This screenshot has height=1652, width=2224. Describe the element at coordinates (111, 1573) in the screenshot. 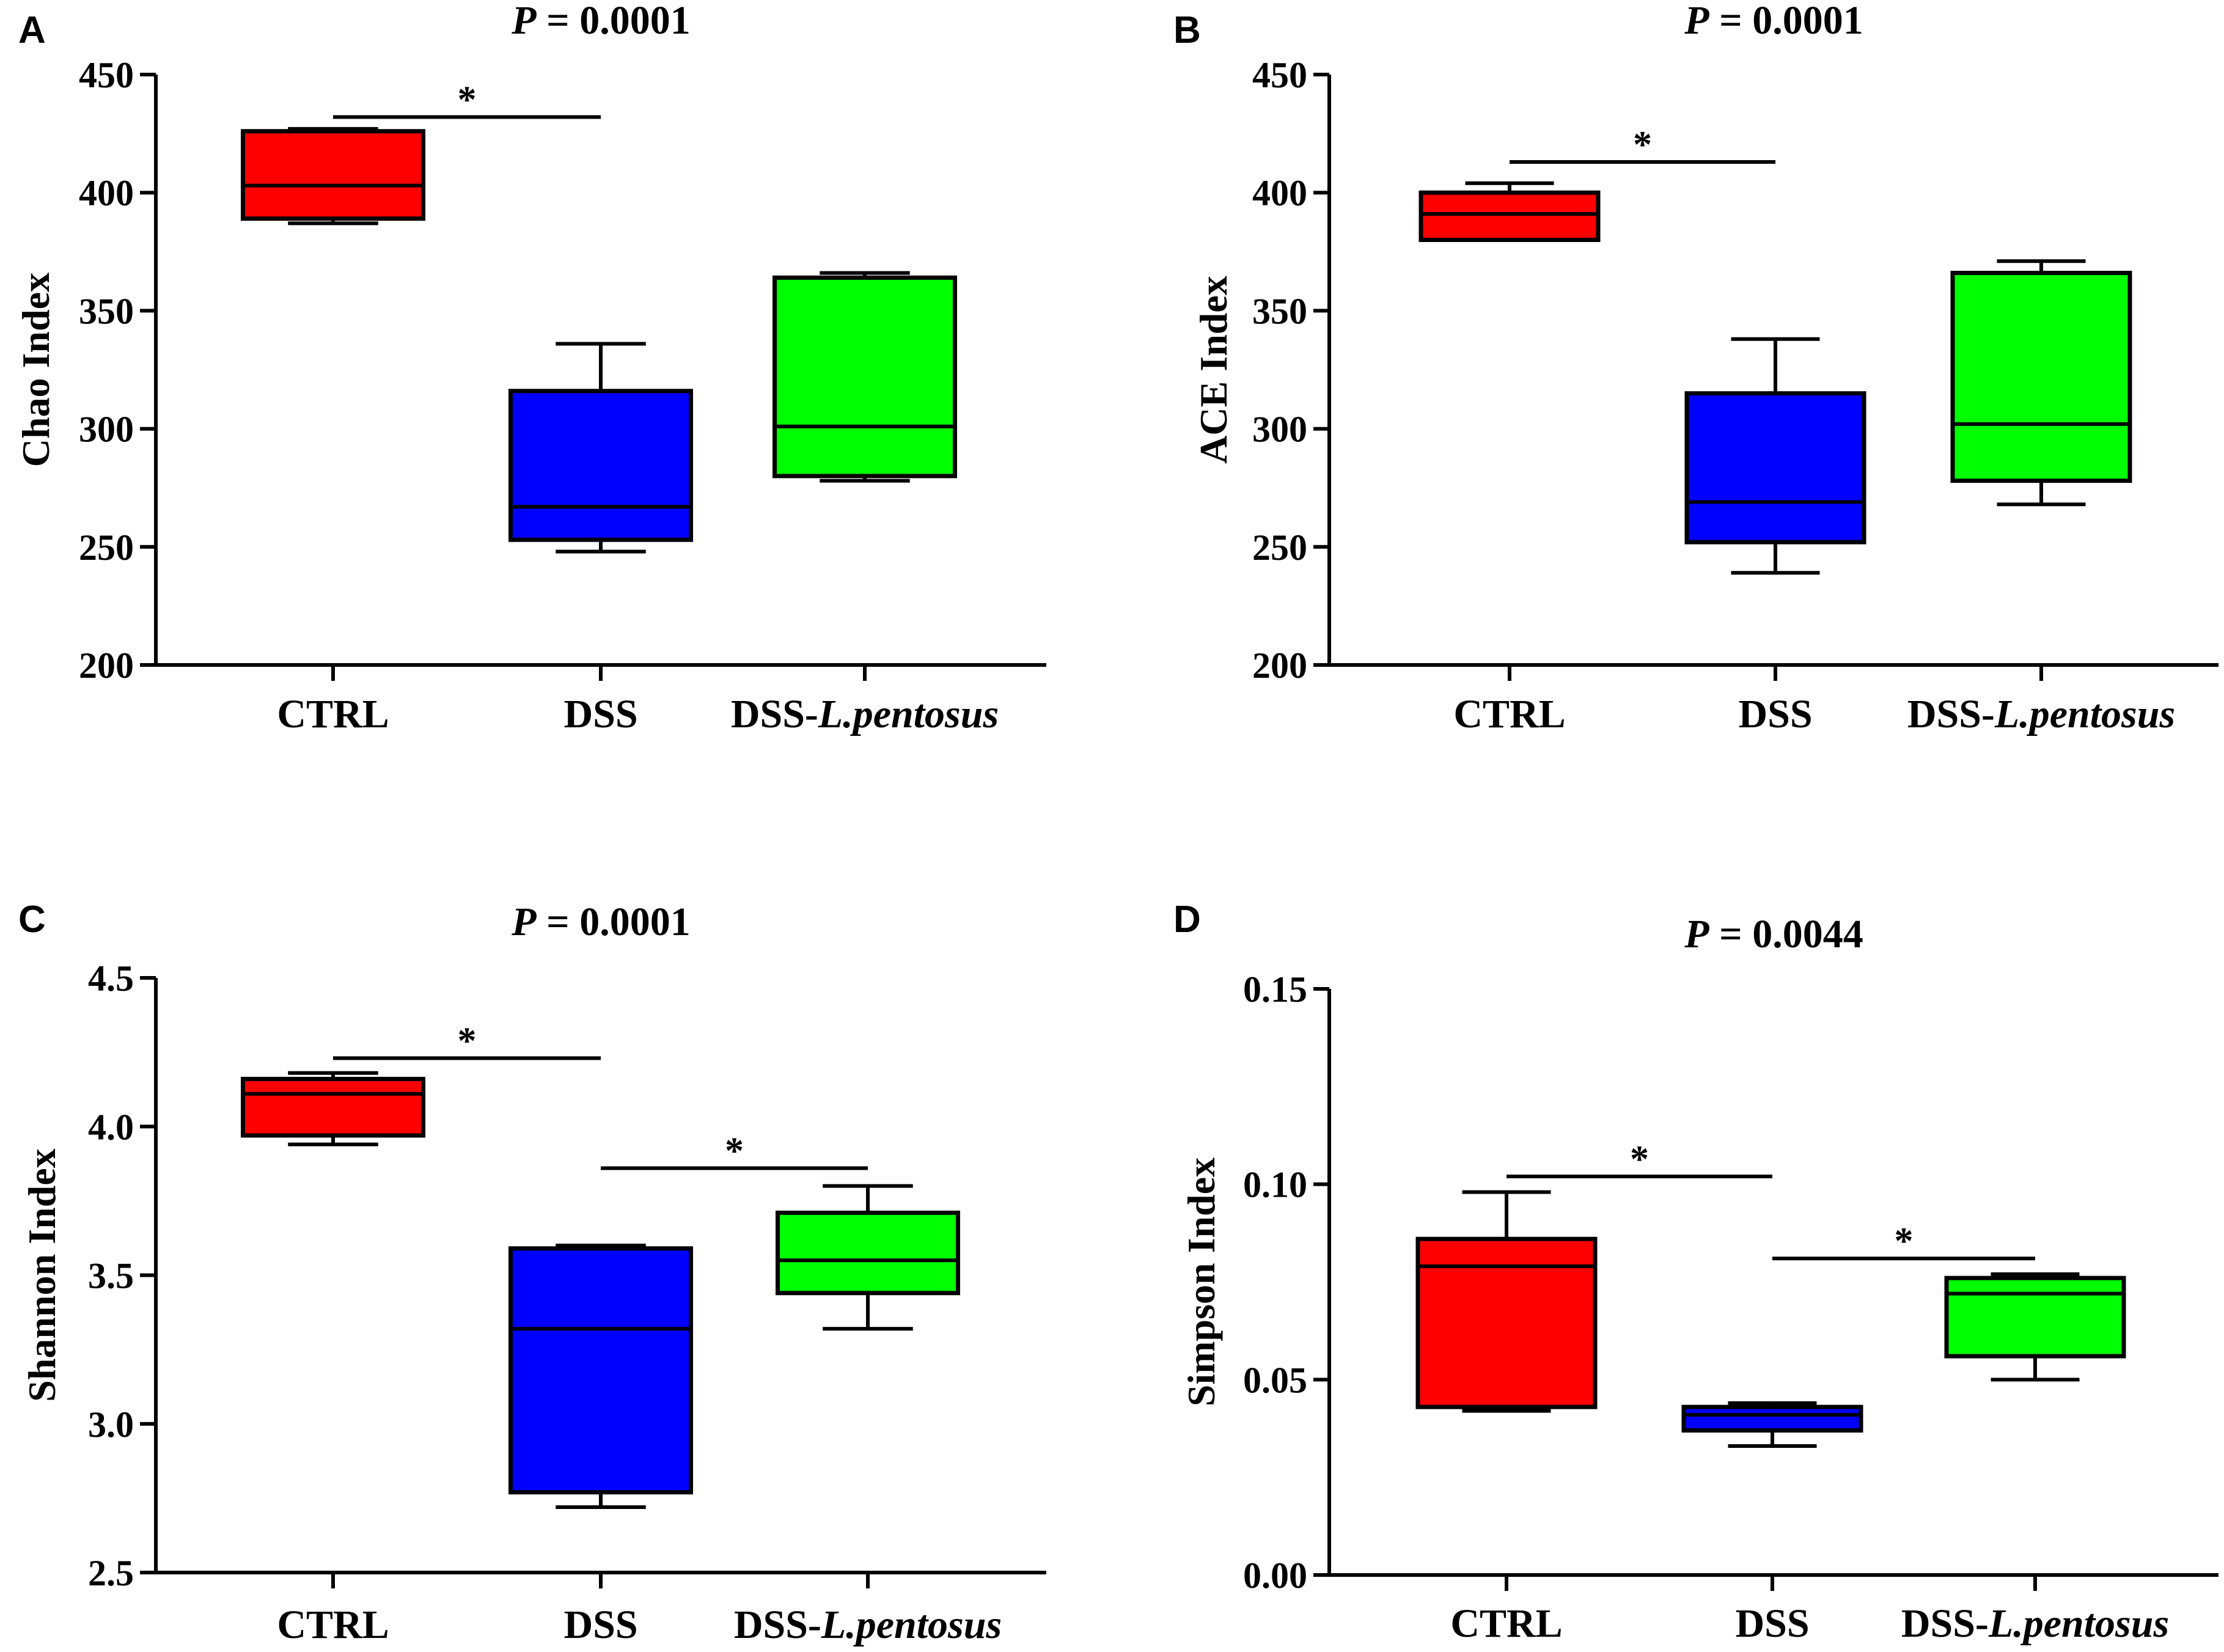

I see `y-tick-label: 2.5` at that location.